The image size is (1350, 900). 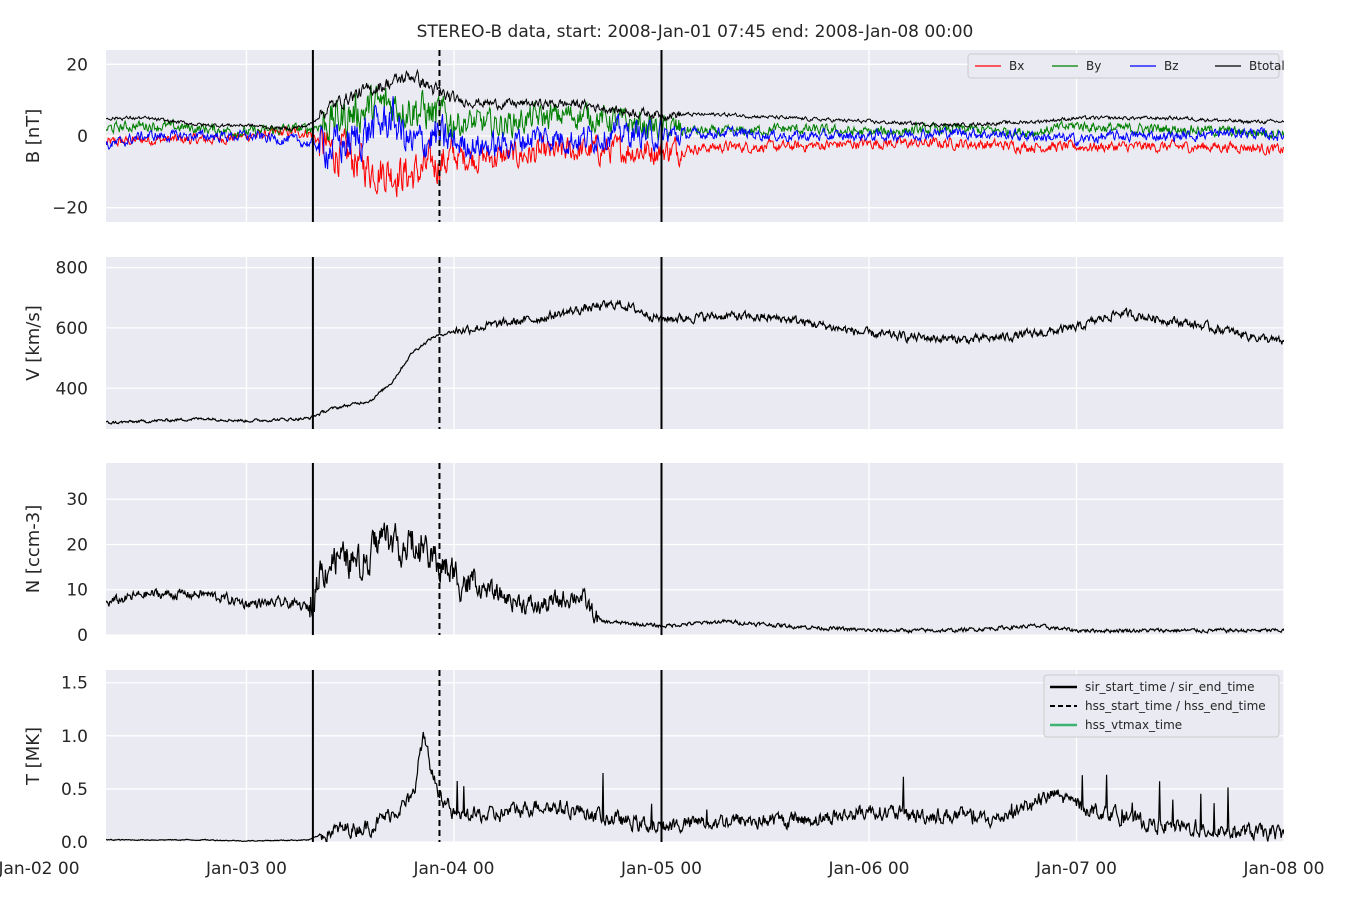 I want to click on y-axis-label: V [km/s], so click(x=33, y=342).